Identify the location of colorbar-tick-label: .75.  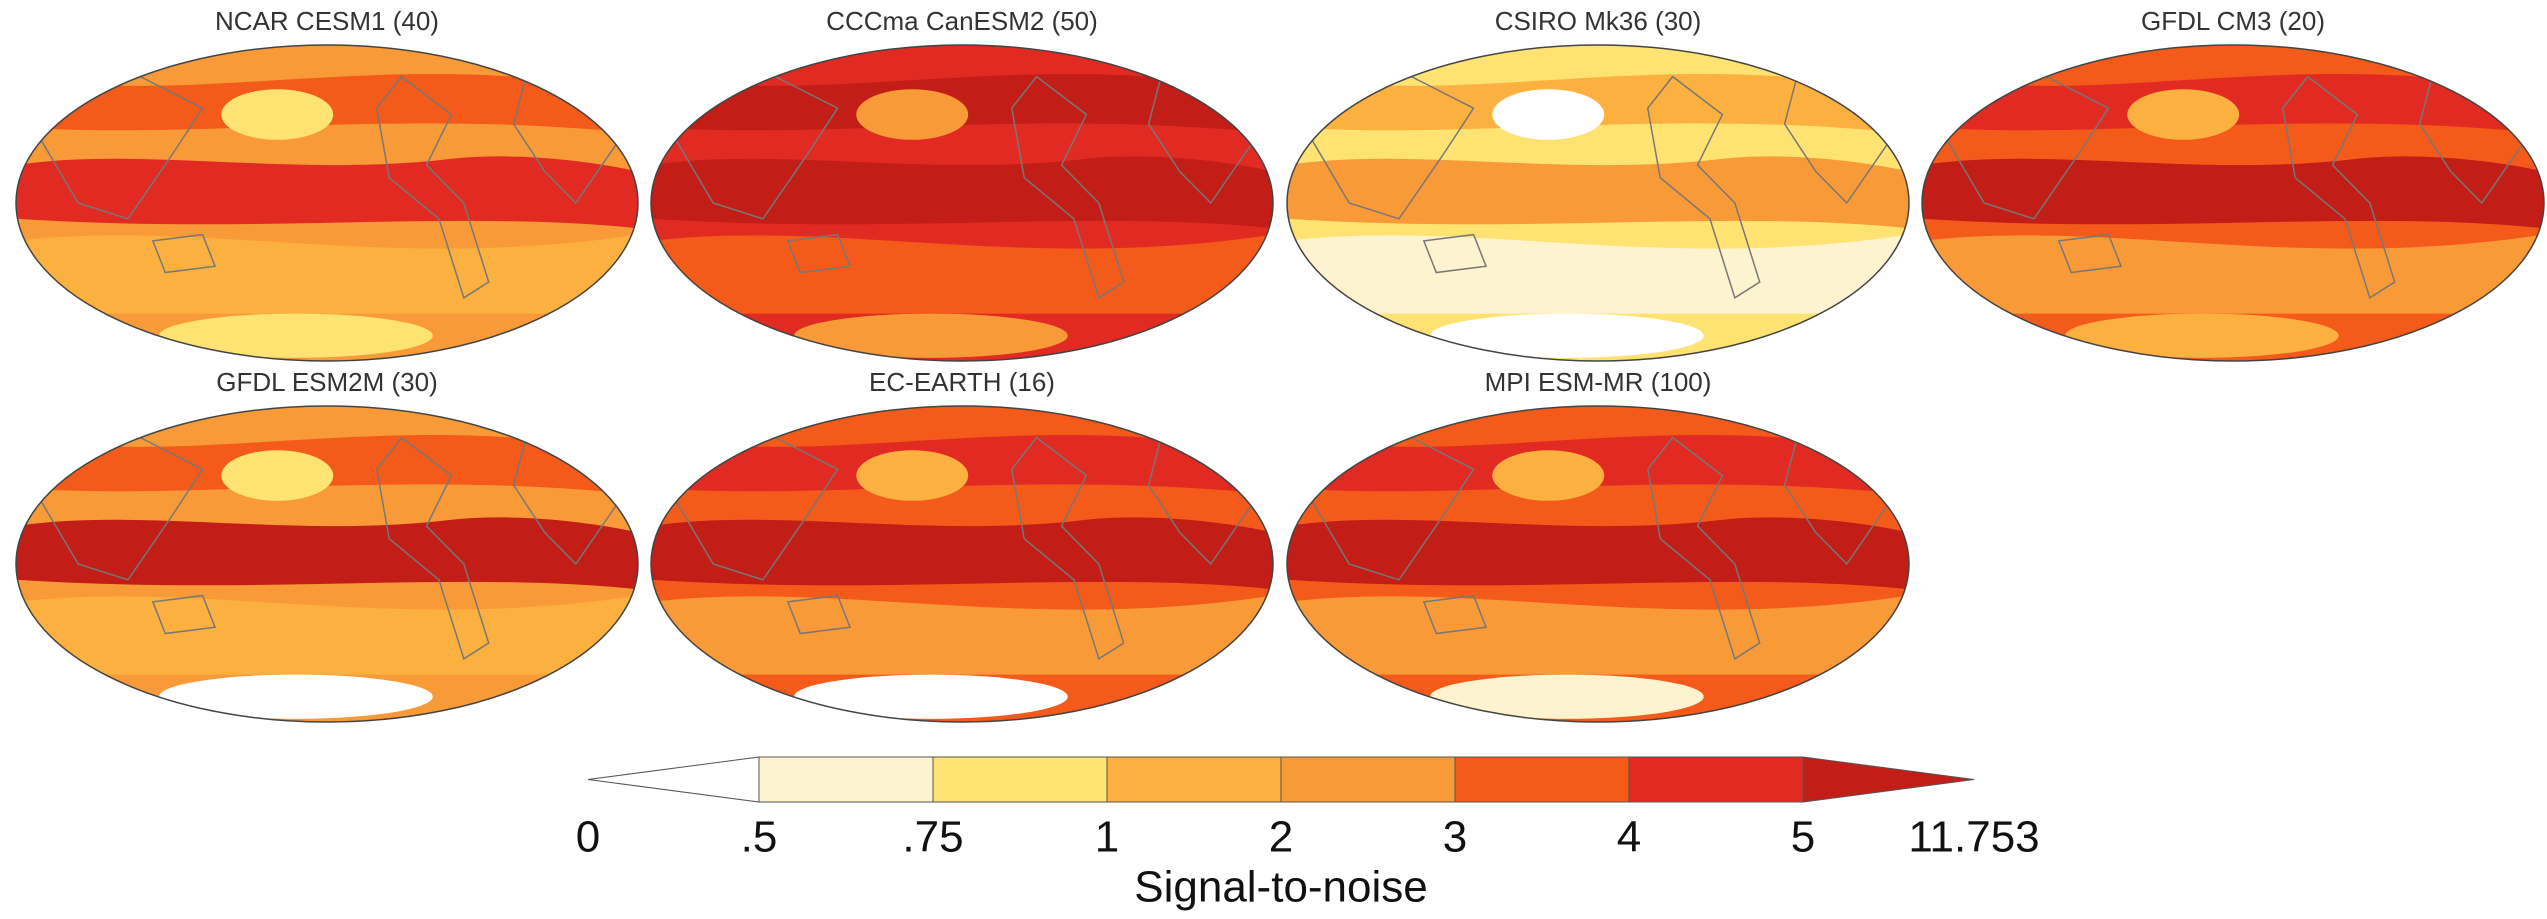
(932, 837).